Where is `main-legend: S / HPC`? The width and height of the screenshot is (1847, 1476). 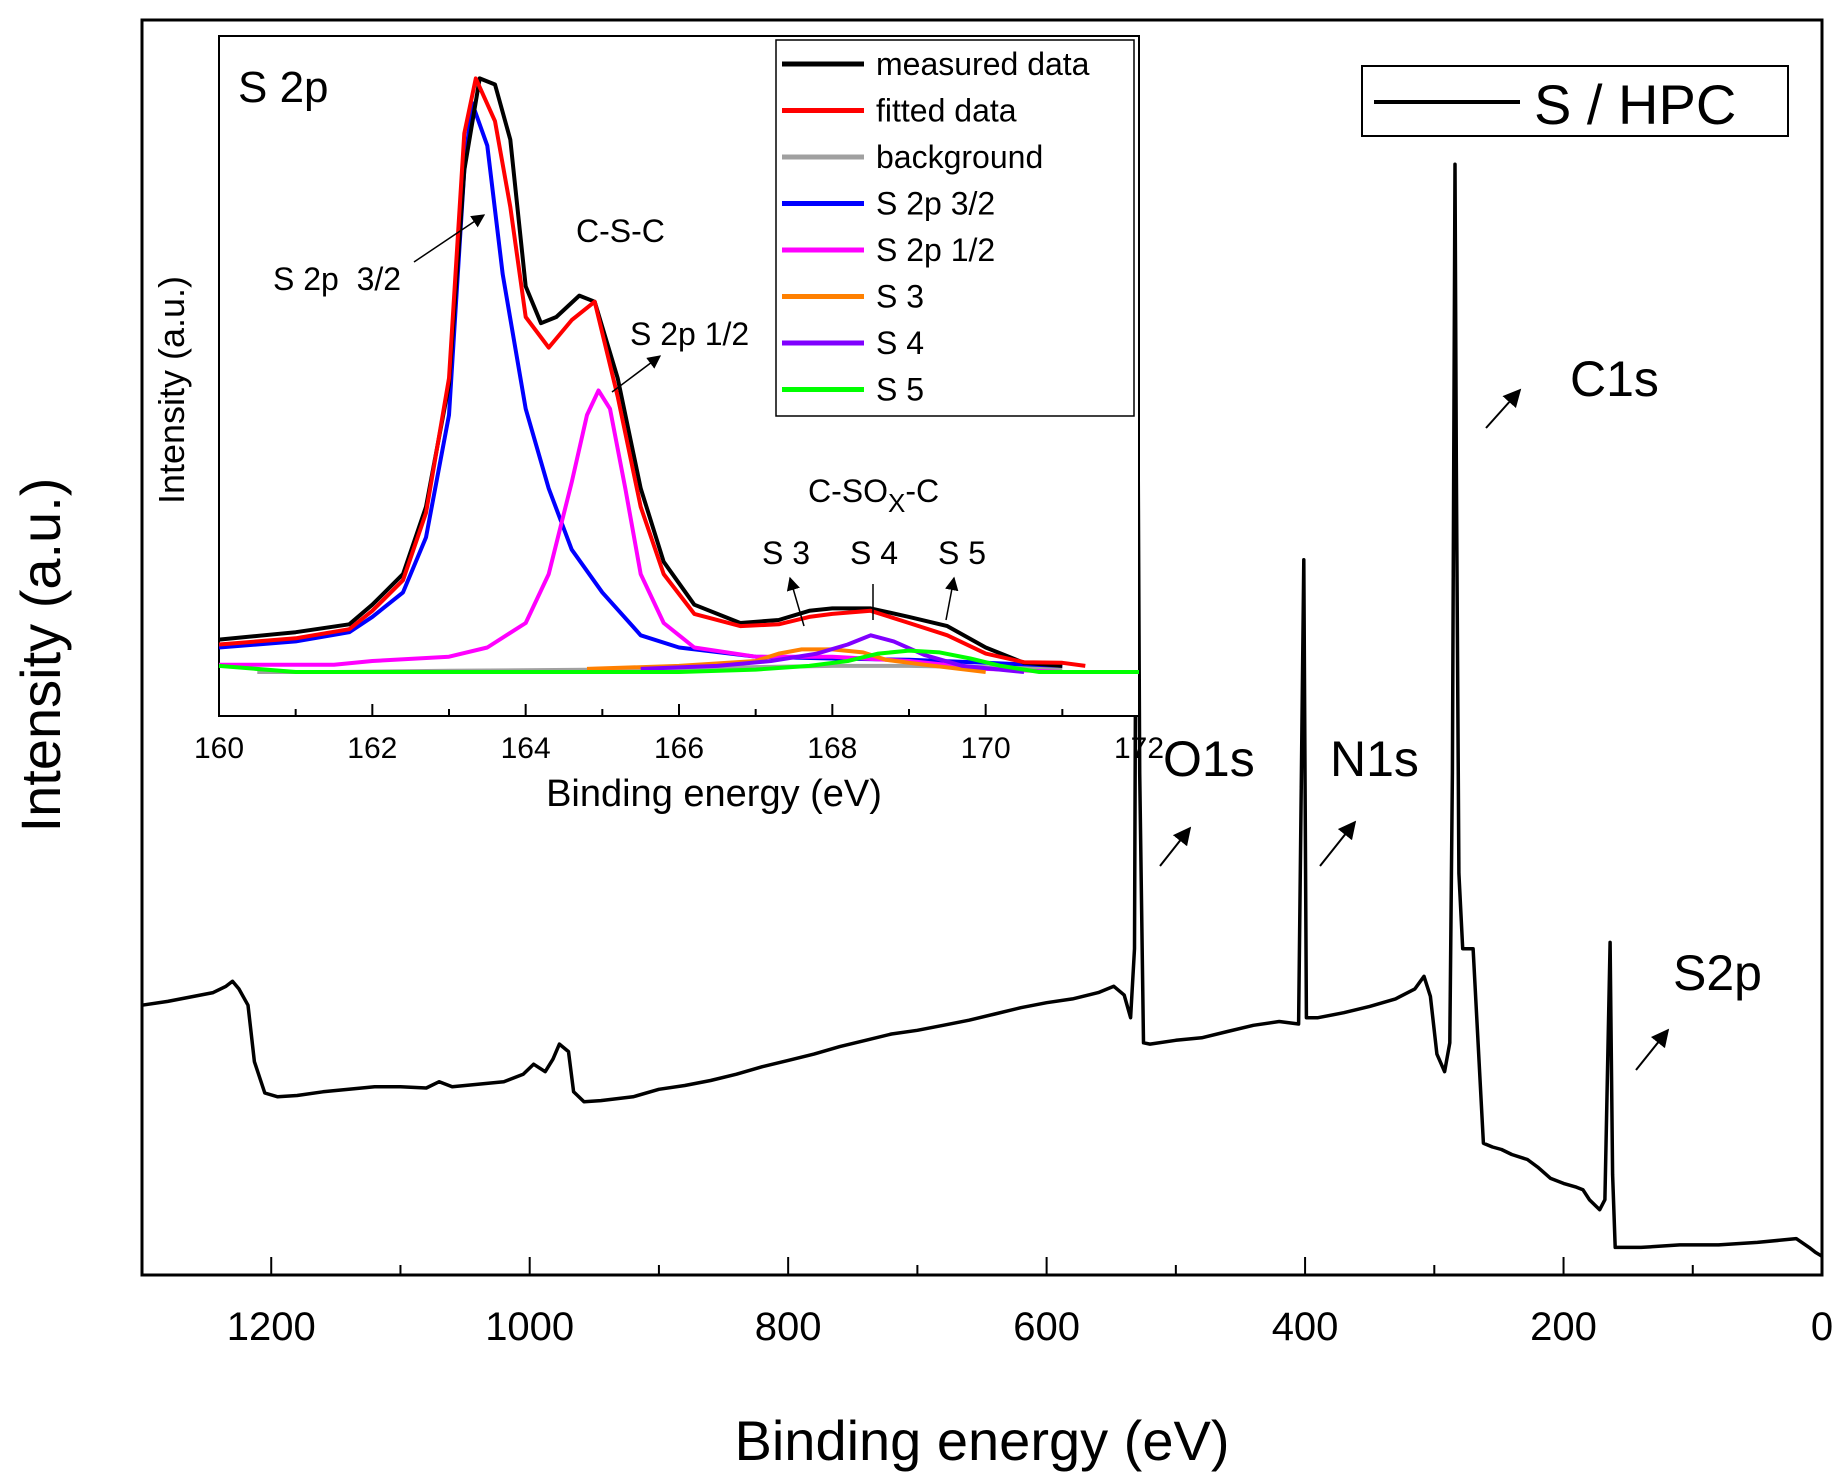 main-legend: S / HPC is located at coordinates (1575, 101).